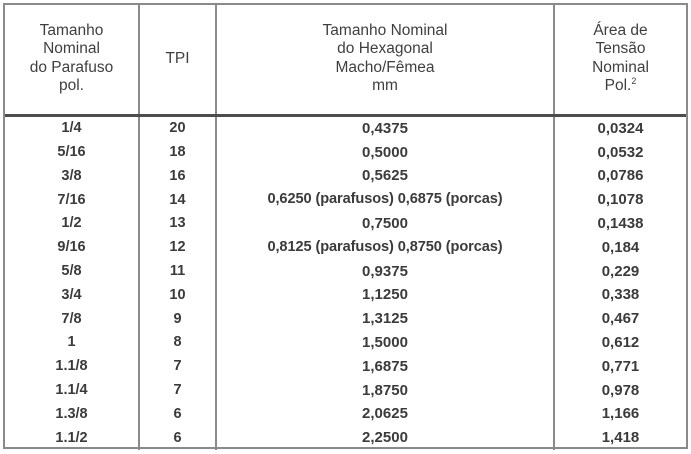  I want to click on cell-tpi: 10, so click(178, 295).